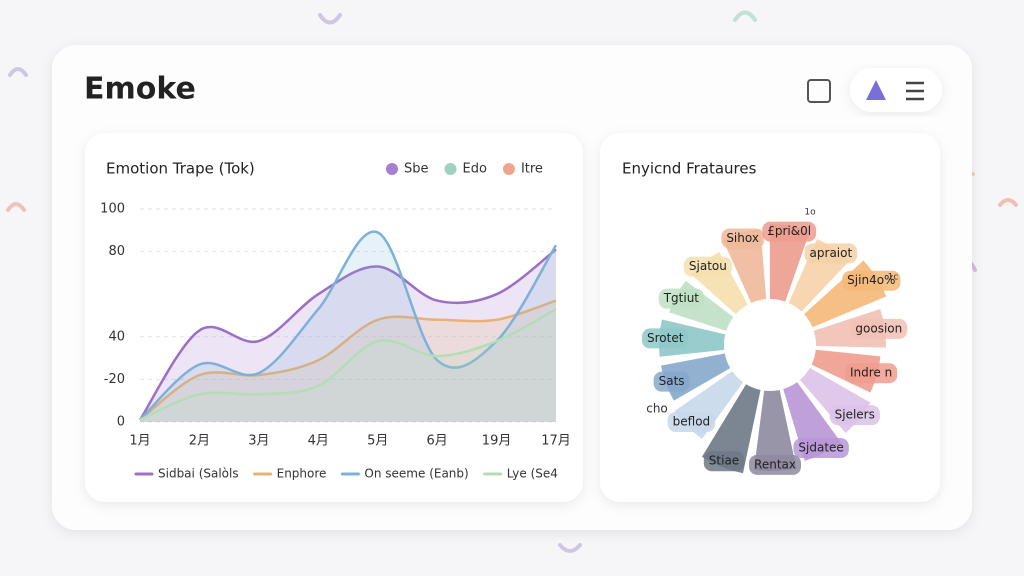 The image size is (1024, 576). Describe the element at coordinates (689, 169) in the screenshot. I see `radial-title: Enyicnd Frataures` at that location.